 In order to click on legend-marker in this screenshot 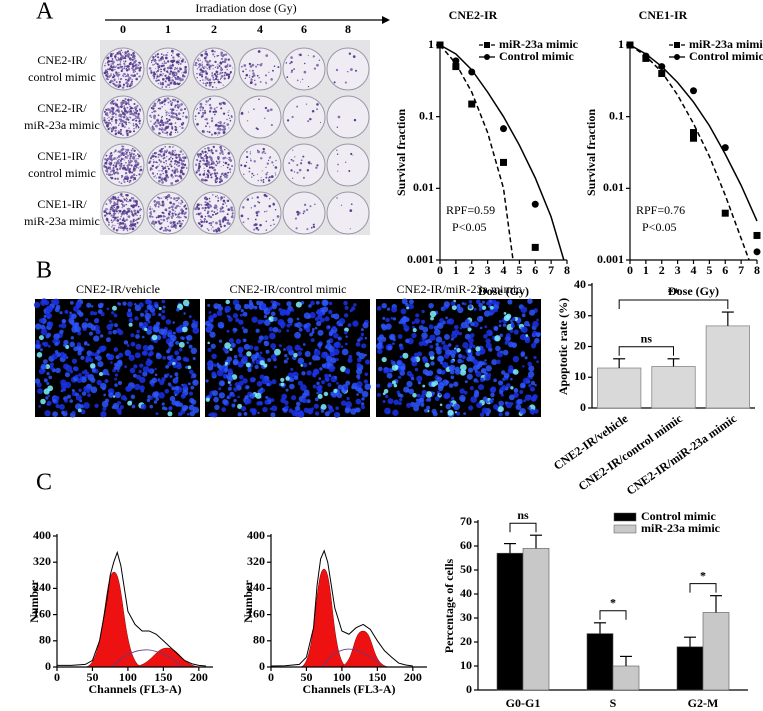, I will do `click(487, 57)`.